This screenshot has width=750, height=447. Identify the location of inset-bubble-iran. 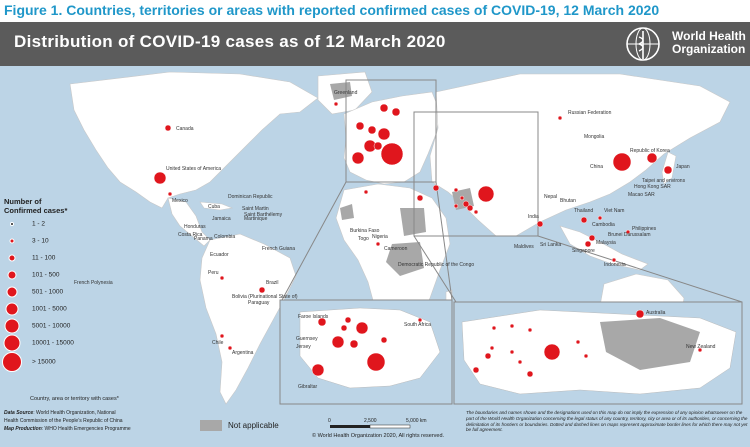
(552, 352).